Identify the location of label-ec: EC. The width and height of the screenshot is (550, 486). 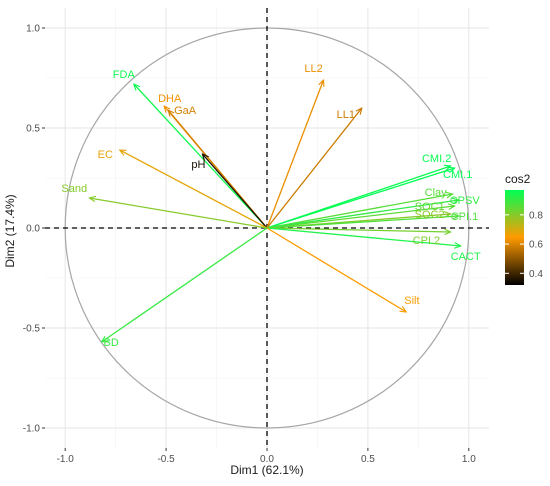
(105, 155).